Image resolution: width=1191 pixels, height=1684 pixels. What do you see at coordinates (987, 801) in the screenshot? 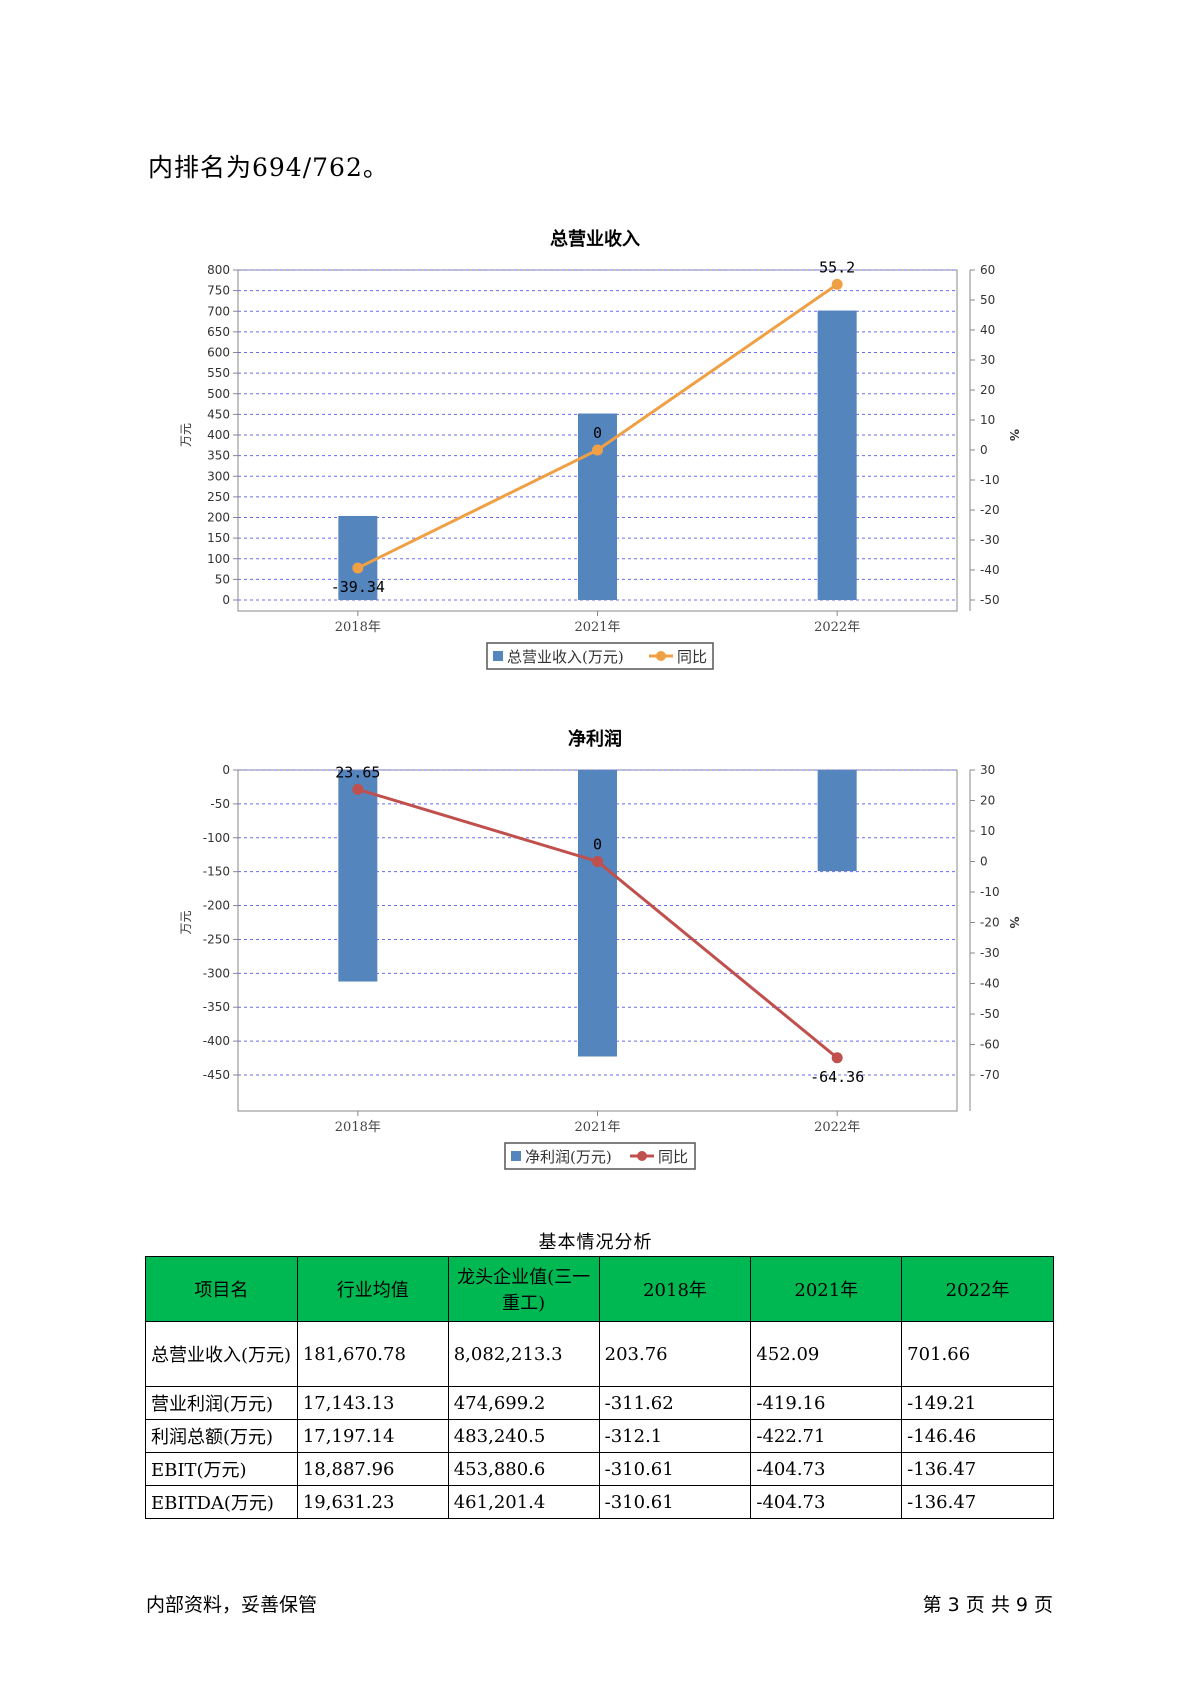
I see `y2-tick-label: 20` at bounding box center [987, 801].